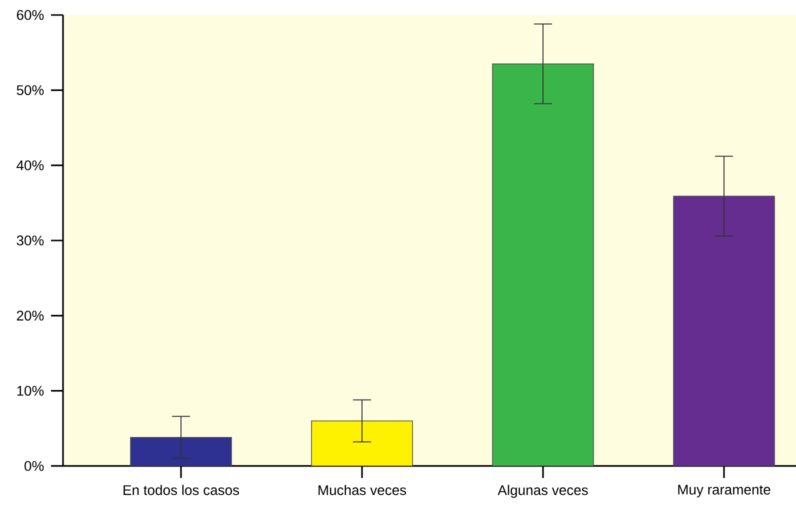 This screenshot has height=505, width=796. Describe the element at coordinates (30, 90) in the screenshot. I see `y-tick-label: 50%` at that location.